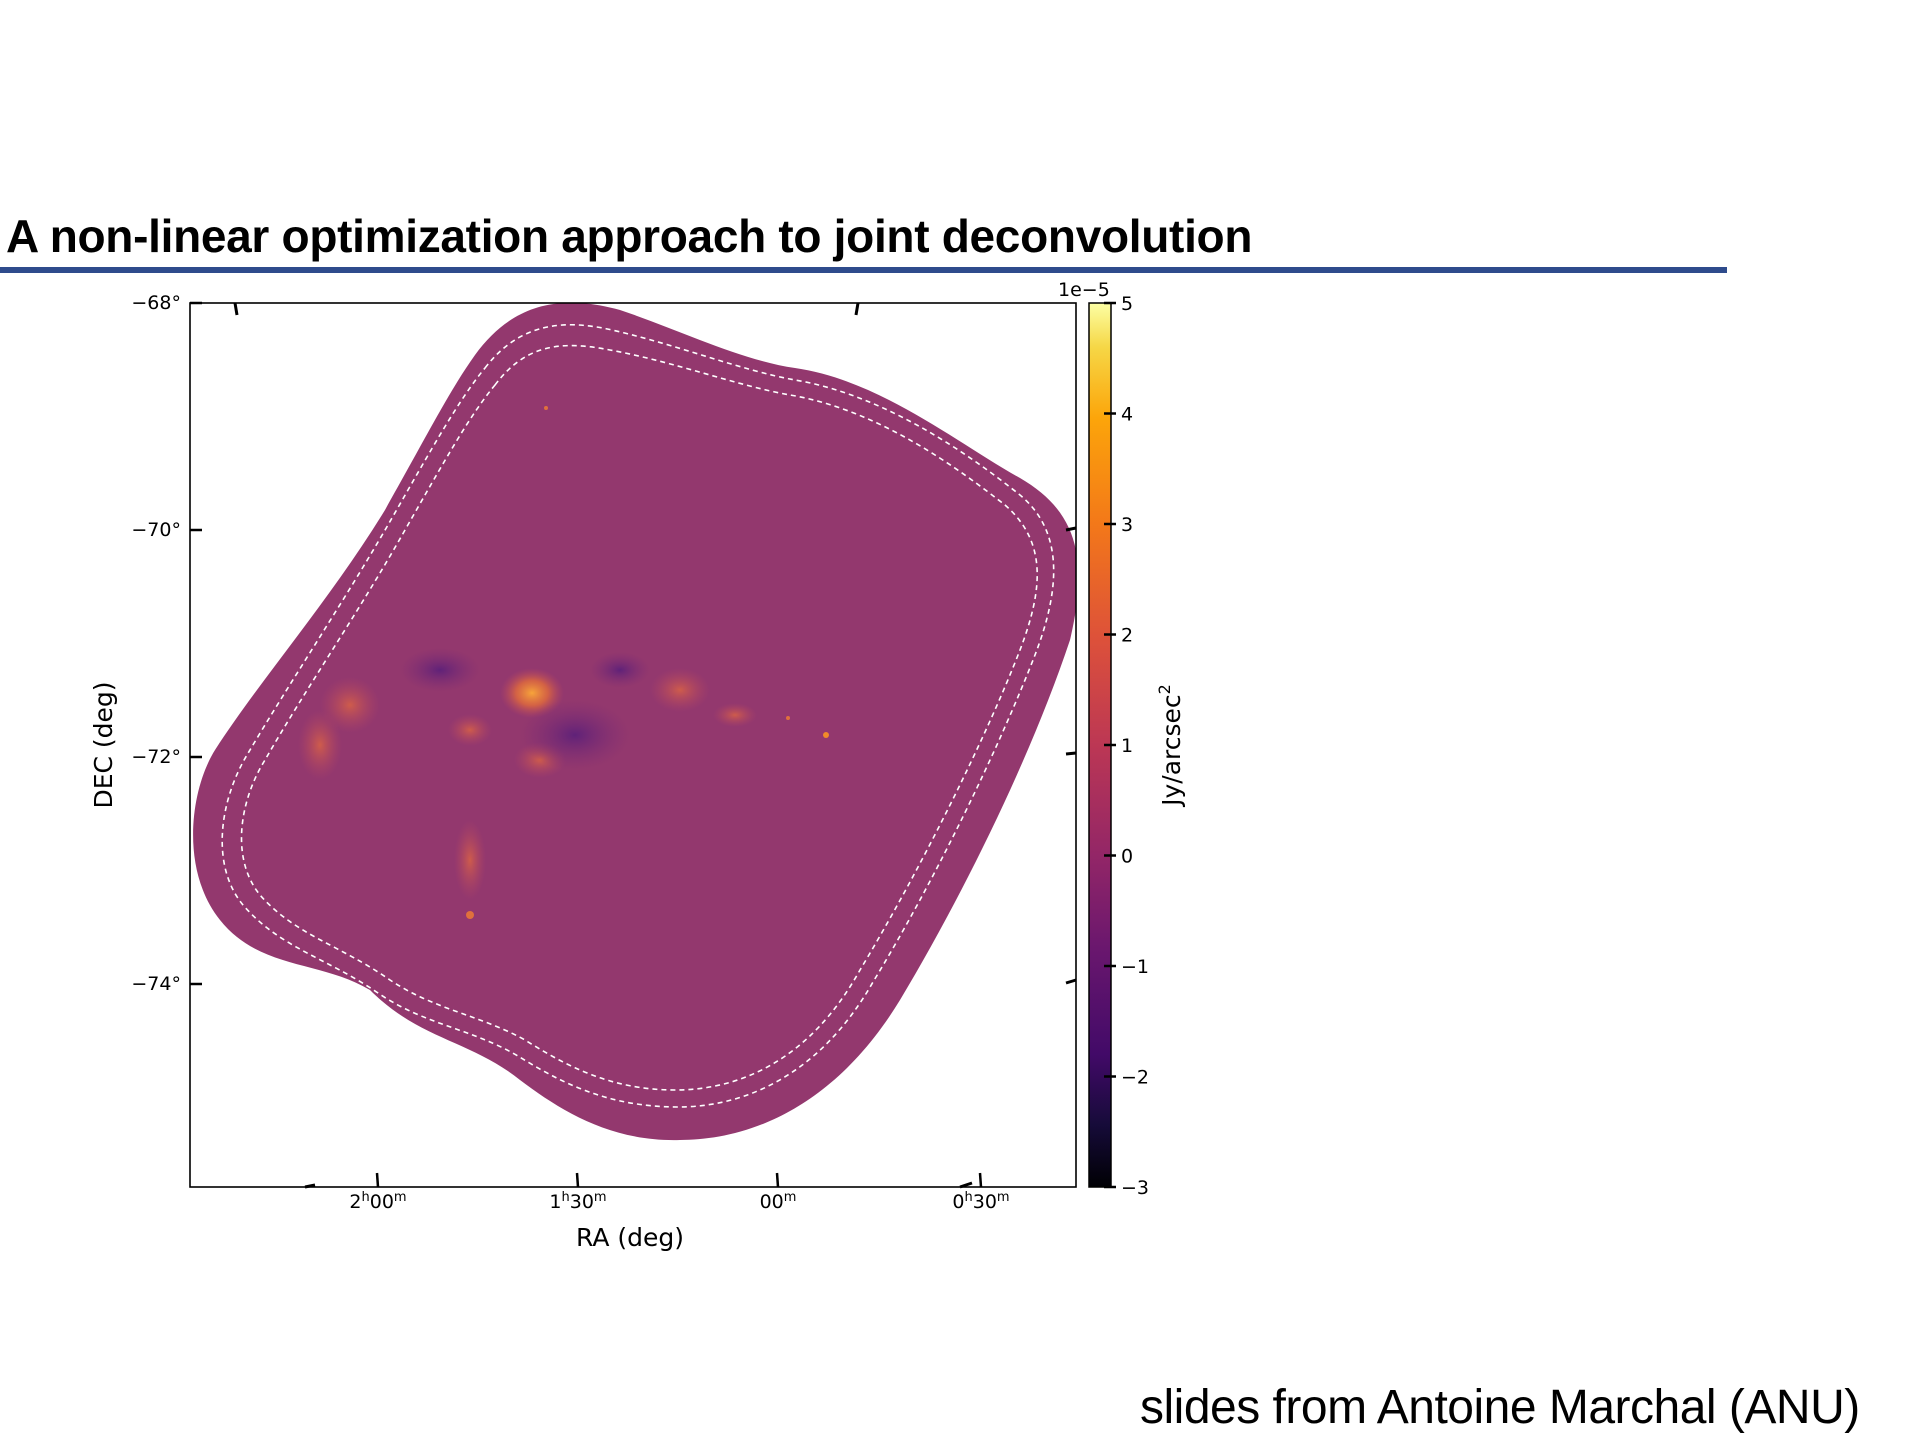 The width and height of the screenshot is (1920, 1440). I want to click on ra-tick-label: 1h30m, so click(577, 1201).